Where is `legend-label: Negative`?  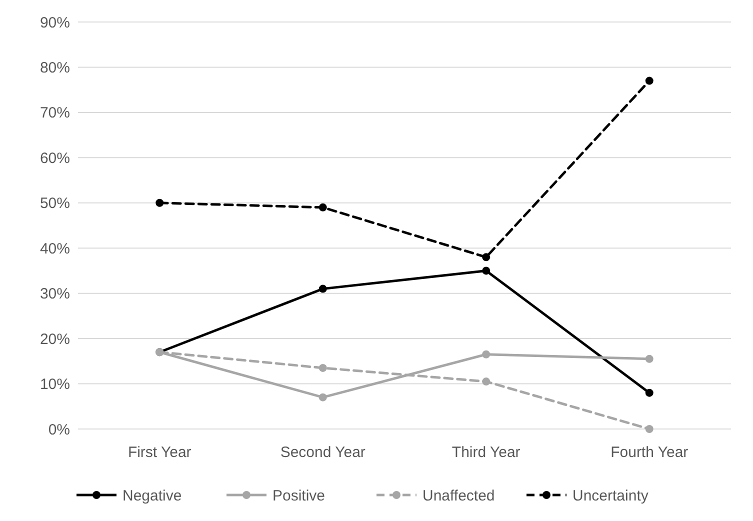 legend-label: Negative is located at coordinates (152, 495).